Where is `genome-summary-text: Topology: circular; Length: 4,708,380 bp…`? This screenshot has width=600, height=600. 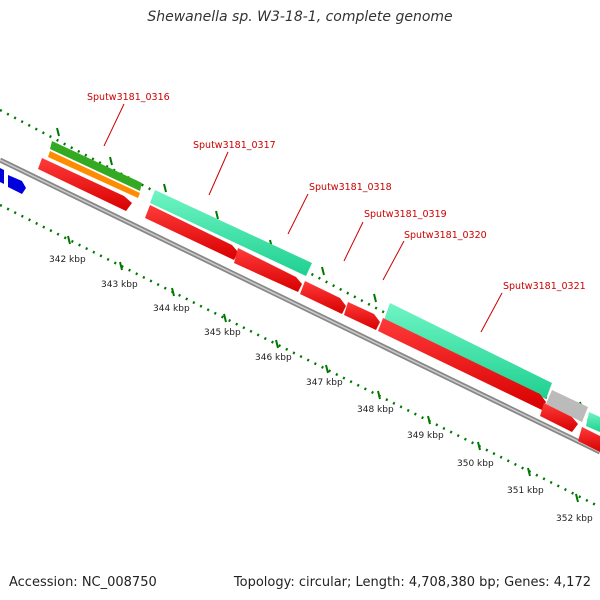 genome-summary-text: Topology: circular; Length: 4,708,380 bp… is located at coordinates (412, 582).